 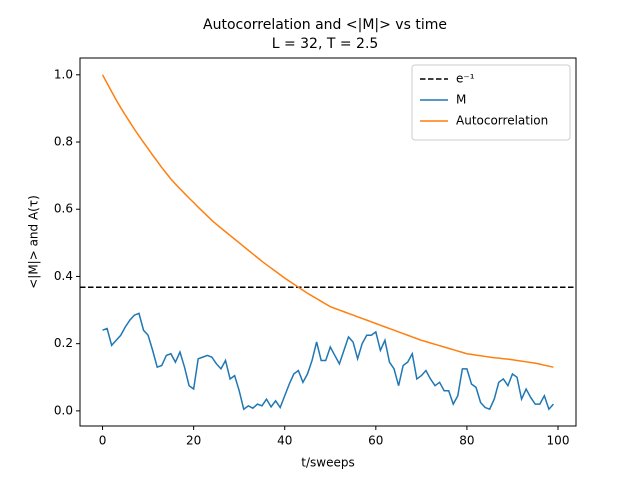 What do you see at coordinates (325, 44) in the screenshot?
I see `chart-subtitle: L = 32, T = 2.5` at bounding box center [325, 44].